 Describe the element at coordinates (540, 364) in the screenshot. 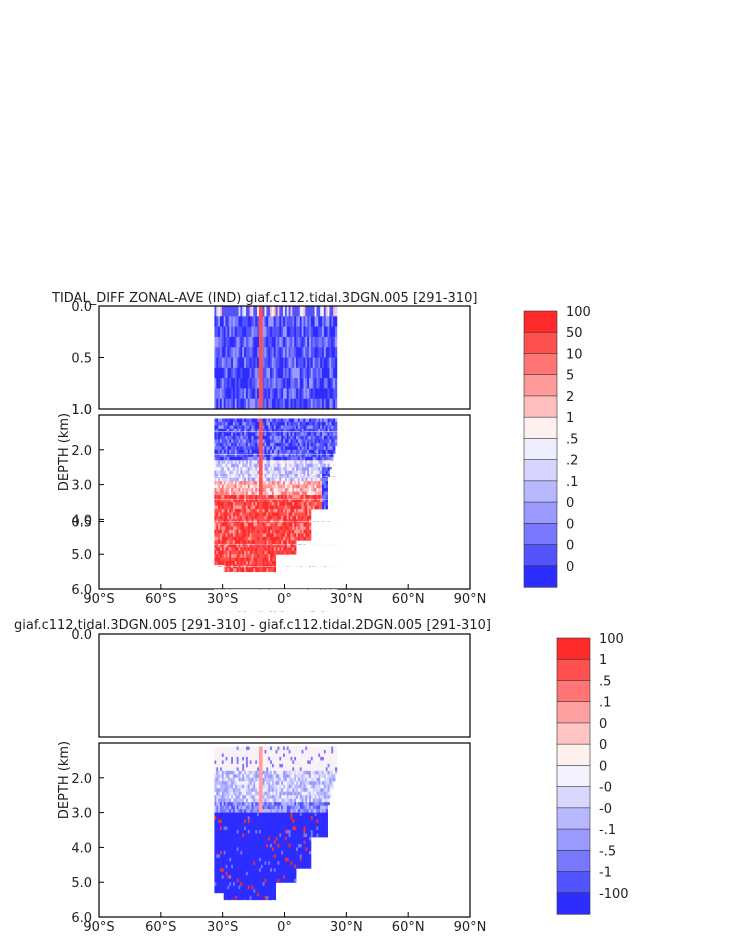

I see `colorbar-swatch` at that location.